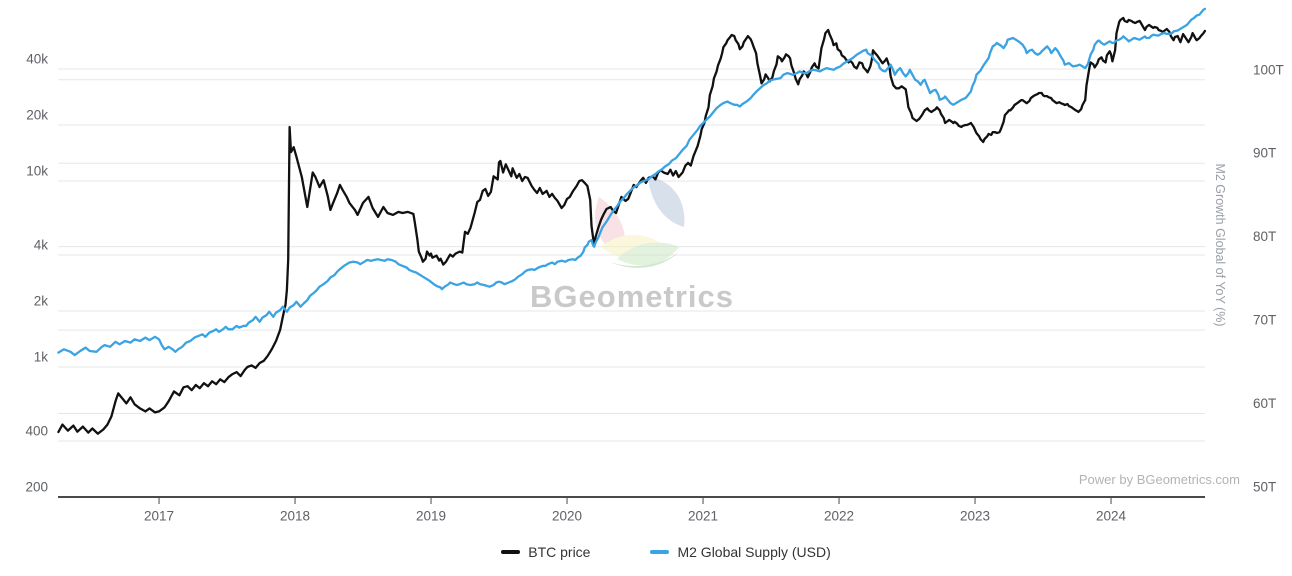  What do you see at coordinates (1264, 320) in the screenshot?
I see `right-axis-label: 70T` at bounding box center [1264, 320].